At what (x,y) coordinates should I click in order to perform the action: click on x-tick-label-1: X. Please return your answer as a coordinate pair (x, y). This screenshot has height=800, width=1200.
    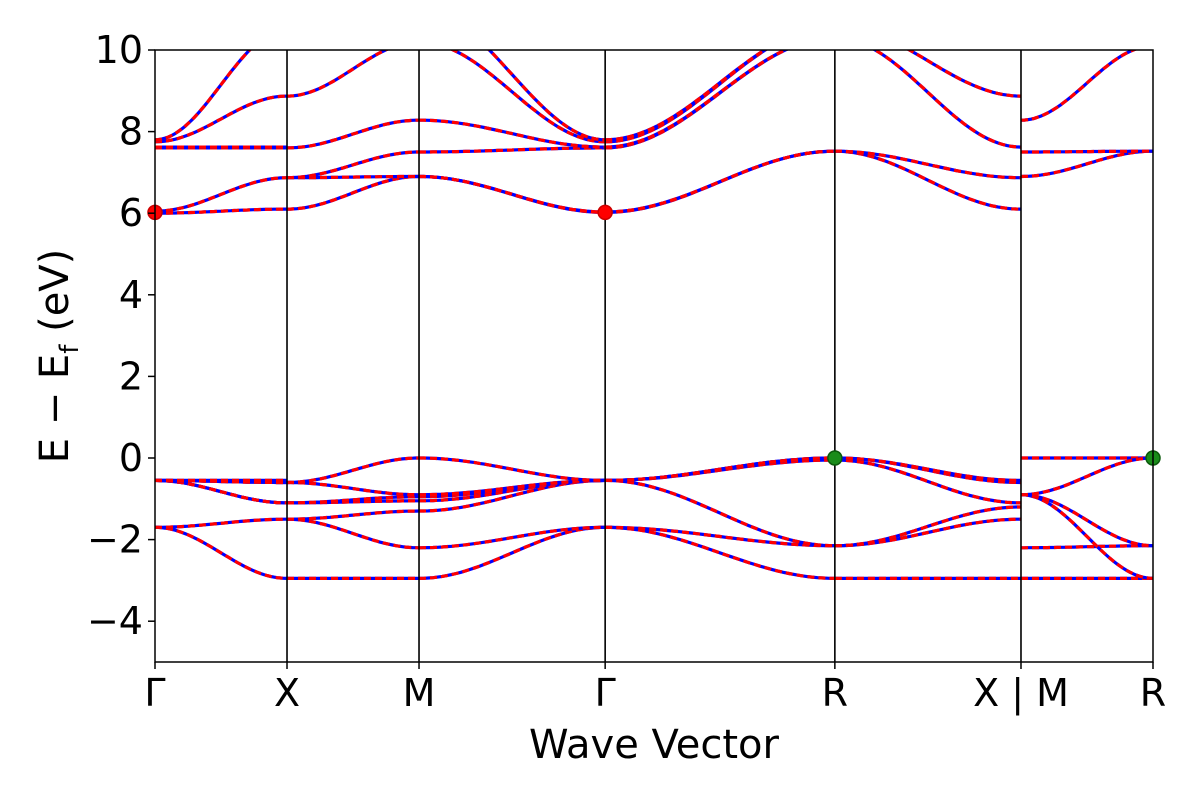
    Looking at the image, I should click on (287, 693).